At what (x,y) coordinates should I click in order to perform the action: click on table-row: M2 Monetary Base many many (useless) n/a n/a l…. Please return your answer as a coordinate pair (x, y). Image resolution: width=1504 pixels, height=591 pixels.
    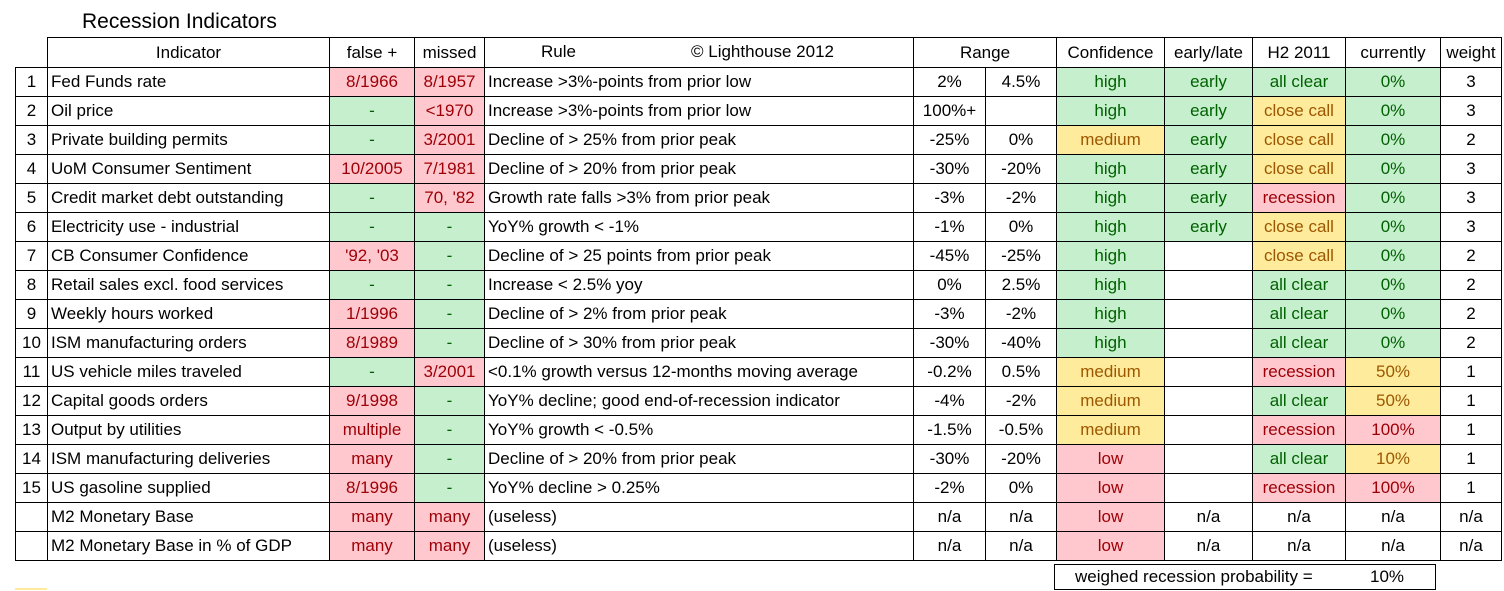
    Looking at the image, I should click on (758, 517).